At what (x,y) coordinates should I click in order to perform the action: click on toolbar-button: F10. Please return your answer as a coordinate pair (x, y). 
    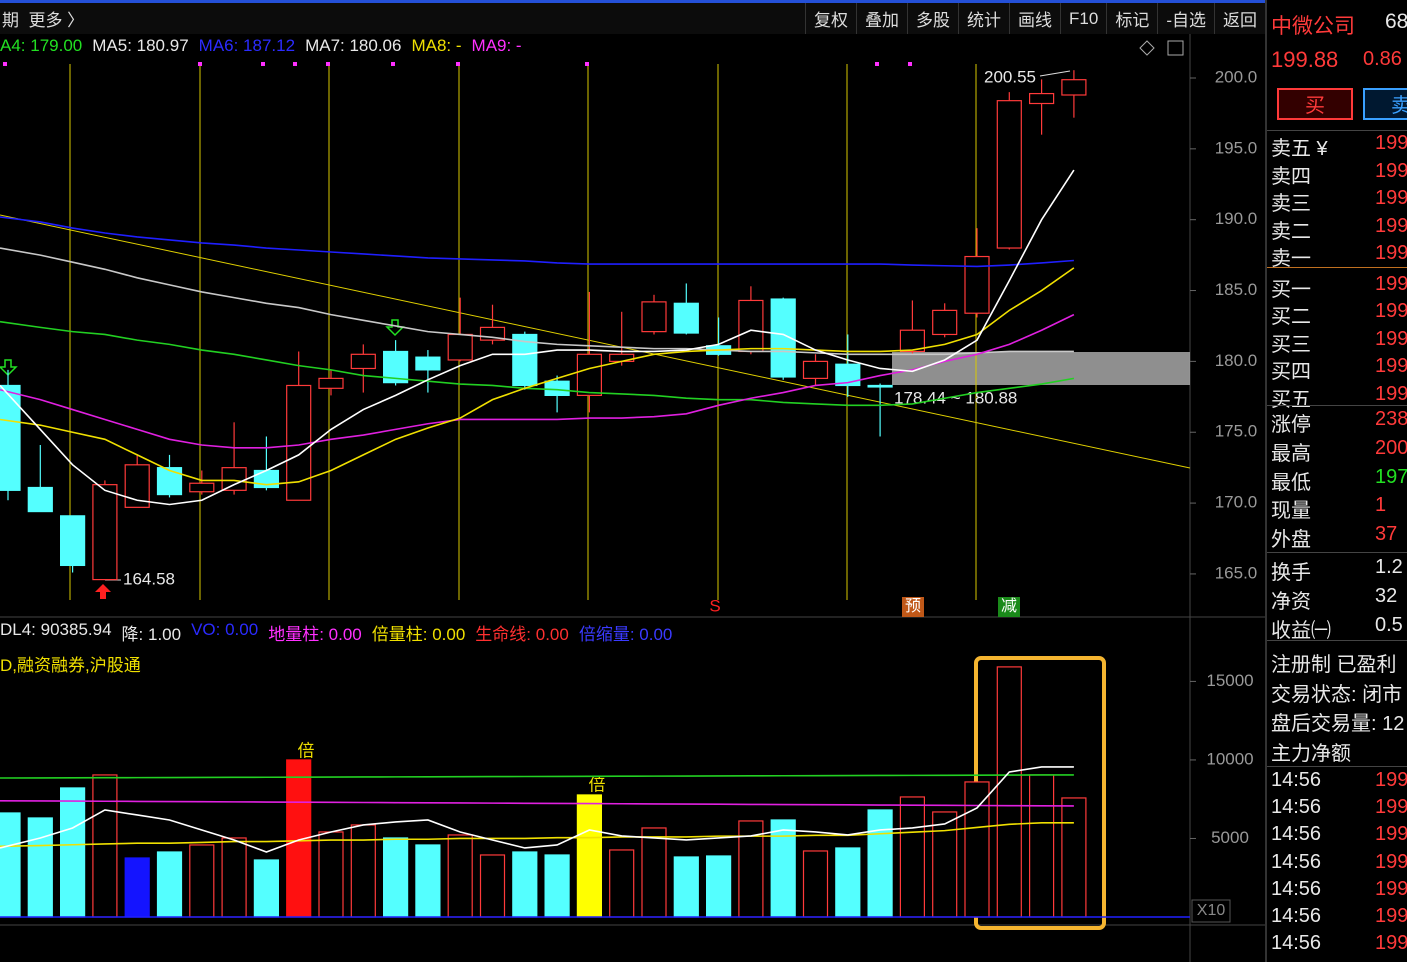
    Looking at the image, I should click on (1083, 18).